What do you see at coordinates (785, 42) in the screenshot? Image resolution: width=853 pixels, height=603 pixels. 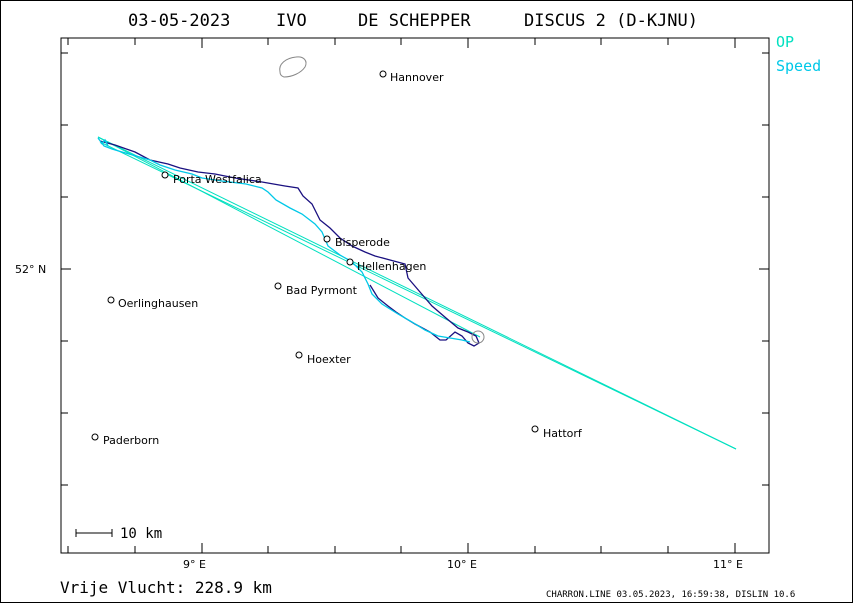 I see `legend-op: OP` at bounding box center [785, 42].